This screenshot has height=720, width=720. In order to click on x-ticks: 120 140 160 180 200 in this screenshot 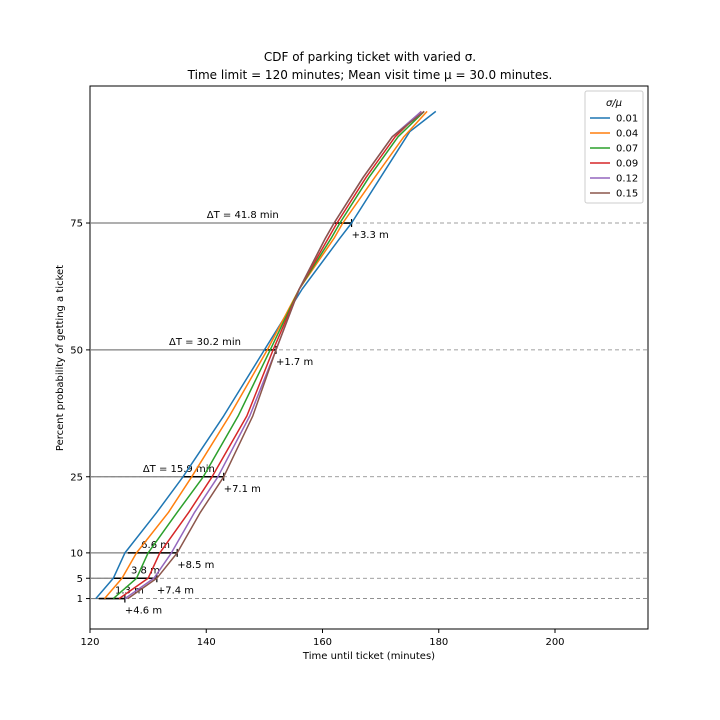, I will do `click(322, 638)`.